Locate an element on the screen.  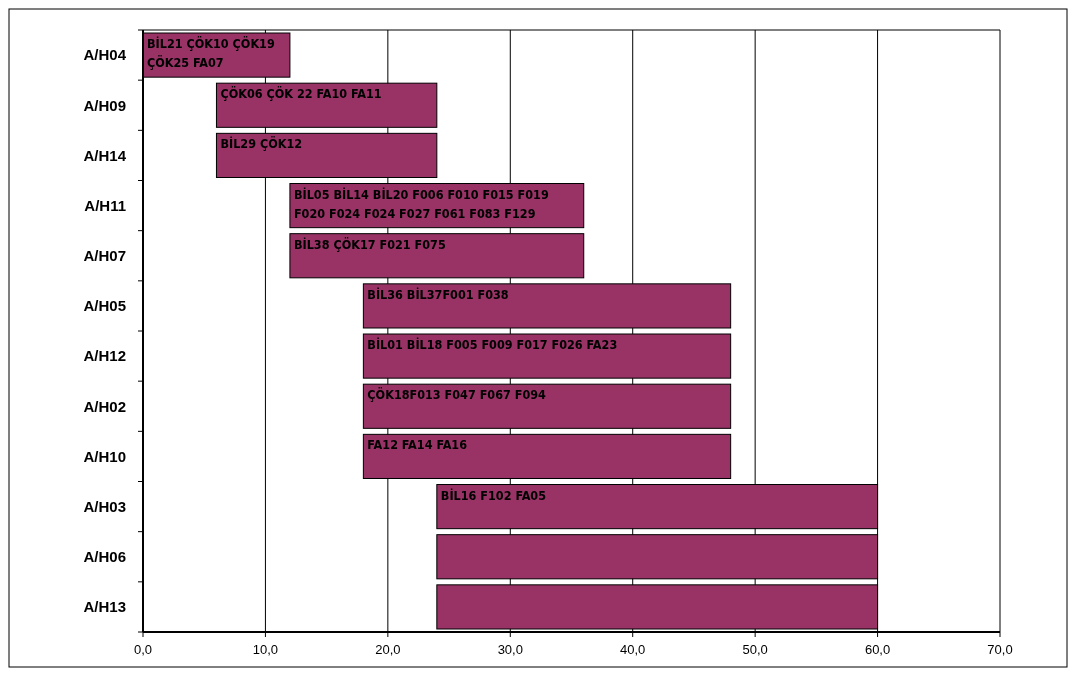
x-tick-label: 70,0 is located at coordinates (1000, 649).